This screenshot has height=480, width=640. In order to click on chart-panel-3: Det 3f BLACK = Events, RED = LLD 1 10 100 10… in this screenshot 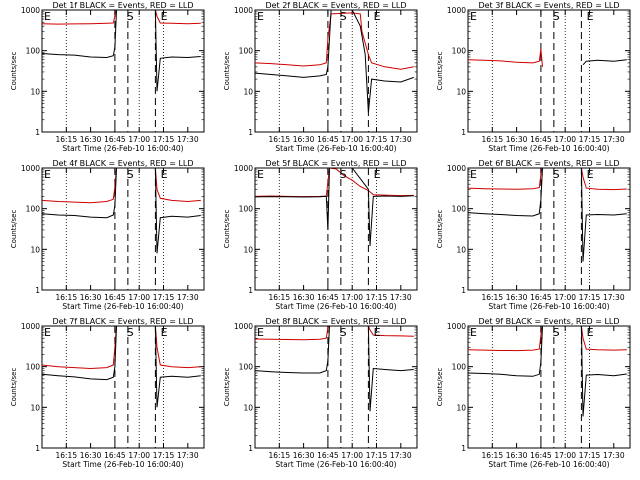, I will do `click(533, 77)`.